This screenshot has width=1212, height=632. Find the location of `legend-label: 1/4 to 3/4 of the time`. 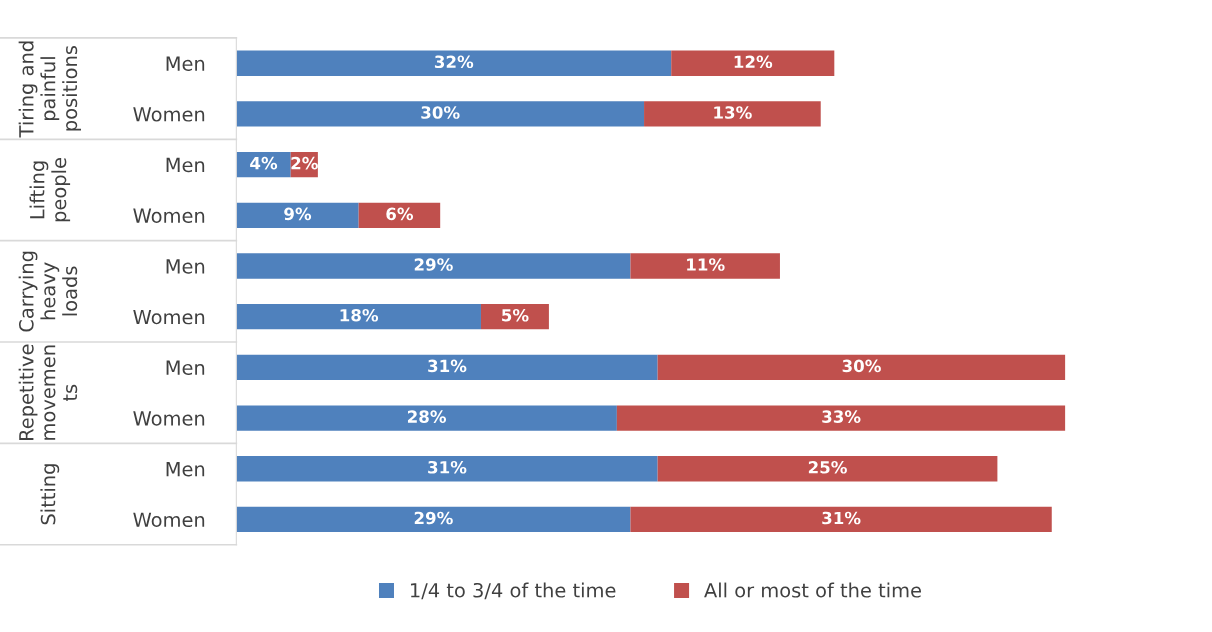

legend-label: 1/4 to 3/4 of the time is located at coordinates (513, 591).